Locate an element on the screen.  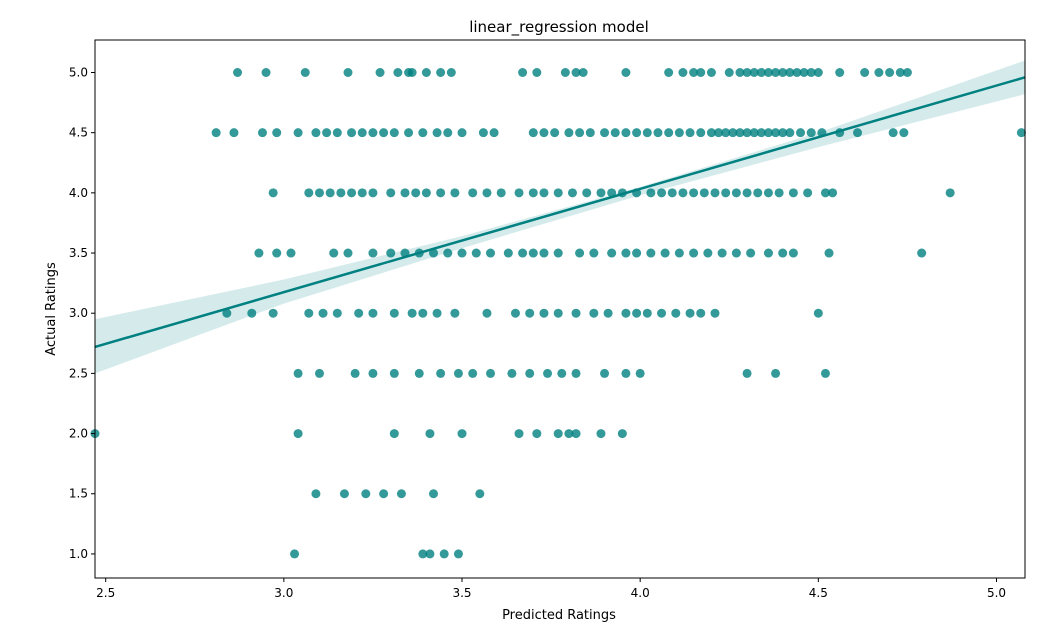
x-axis-ticks: 2.5 3.0 3.5 4.0 4.5 5.0 is located at coordinates (551, 589).